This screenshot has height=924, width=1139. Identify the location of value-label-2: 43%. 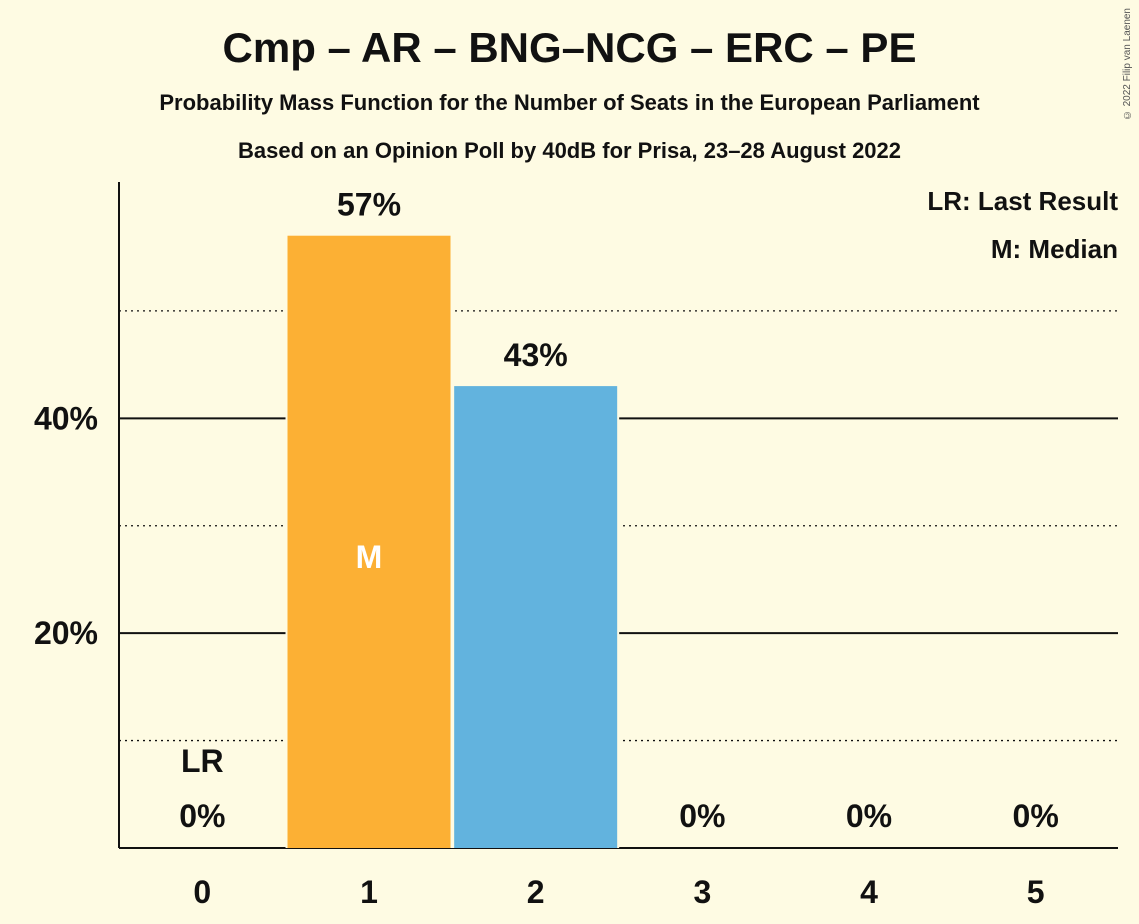
(536, 355).